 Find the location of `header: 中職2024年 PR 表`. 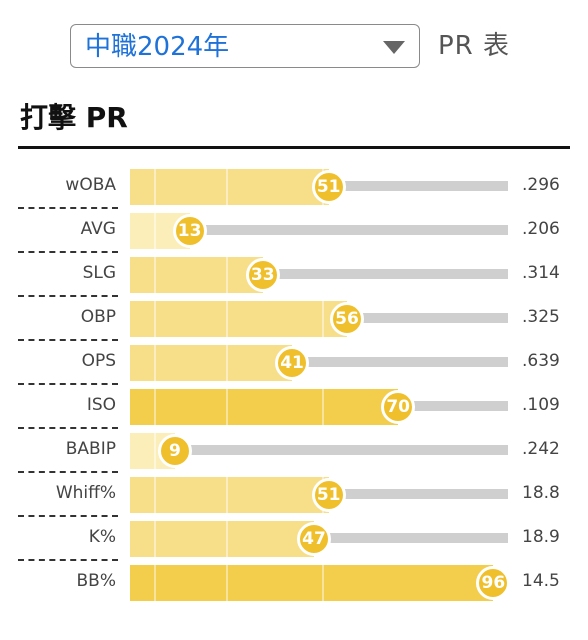

header: 中職2024年 PR 表 is located at coordinates (300, 48).